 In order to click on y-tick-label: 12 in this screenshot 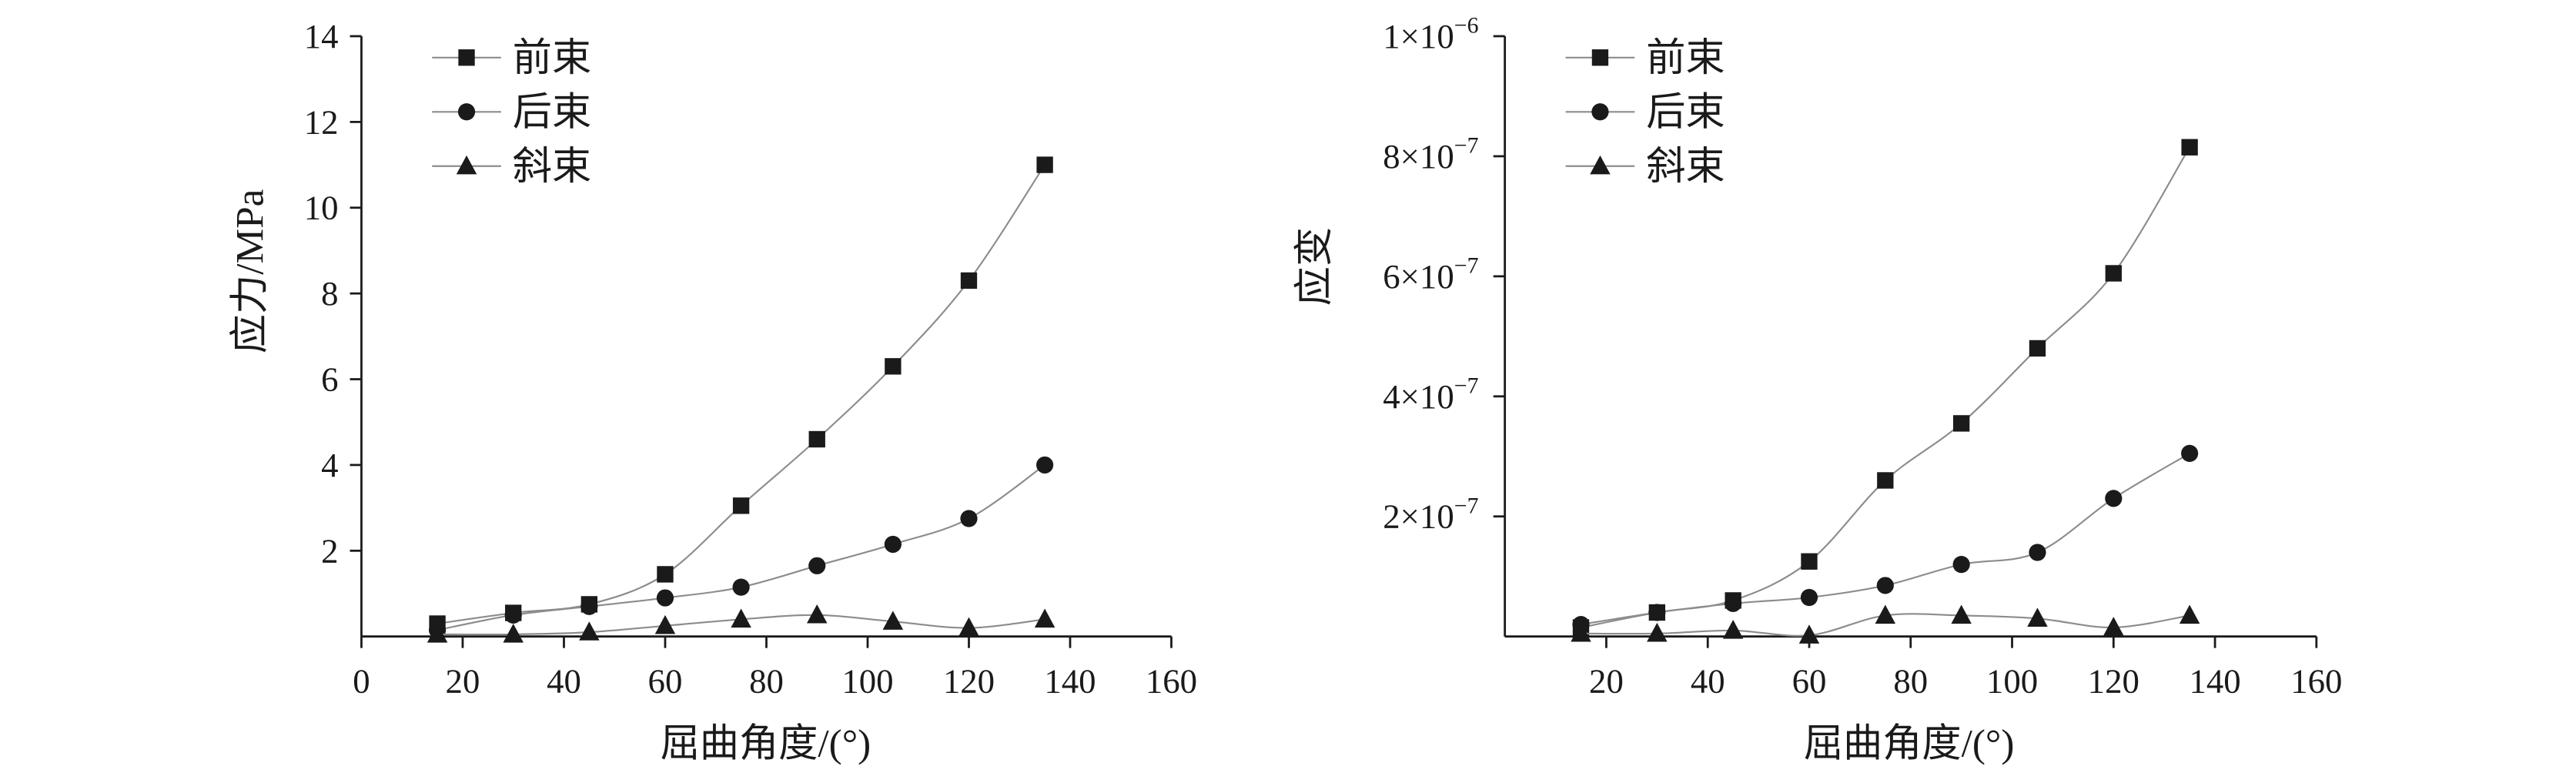, I will do `click(322, 121)`.